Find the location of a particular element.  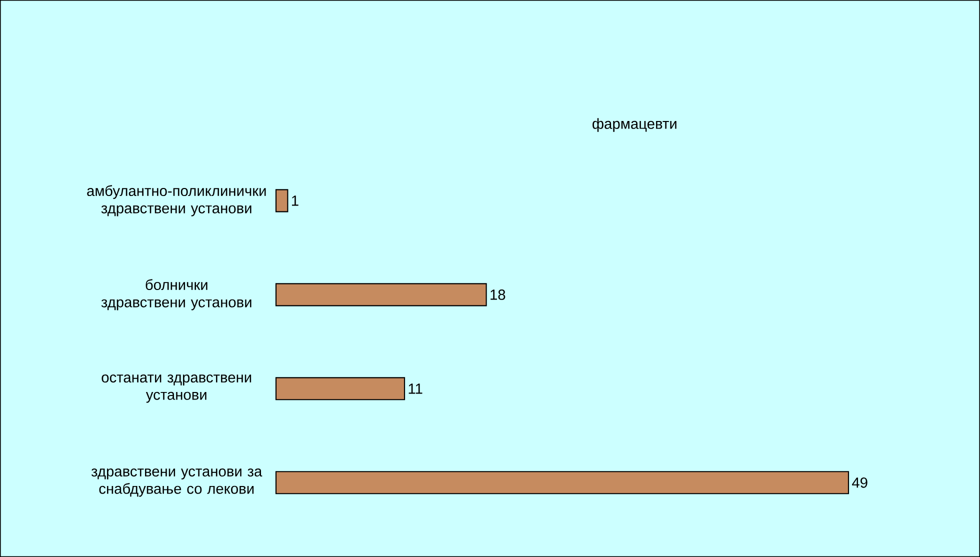

y-tick-label: останати здравствени установи is located at coordinates (177, 388).